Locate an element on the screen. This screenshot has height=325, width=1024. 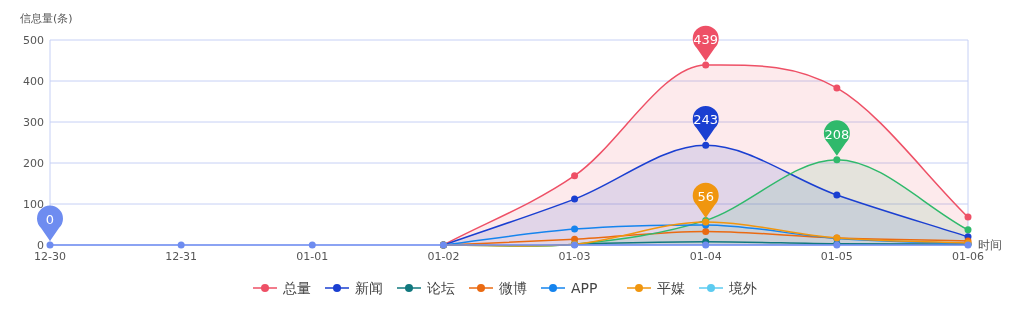
y-tick-label: 500 is located at coordinates (33, 40).